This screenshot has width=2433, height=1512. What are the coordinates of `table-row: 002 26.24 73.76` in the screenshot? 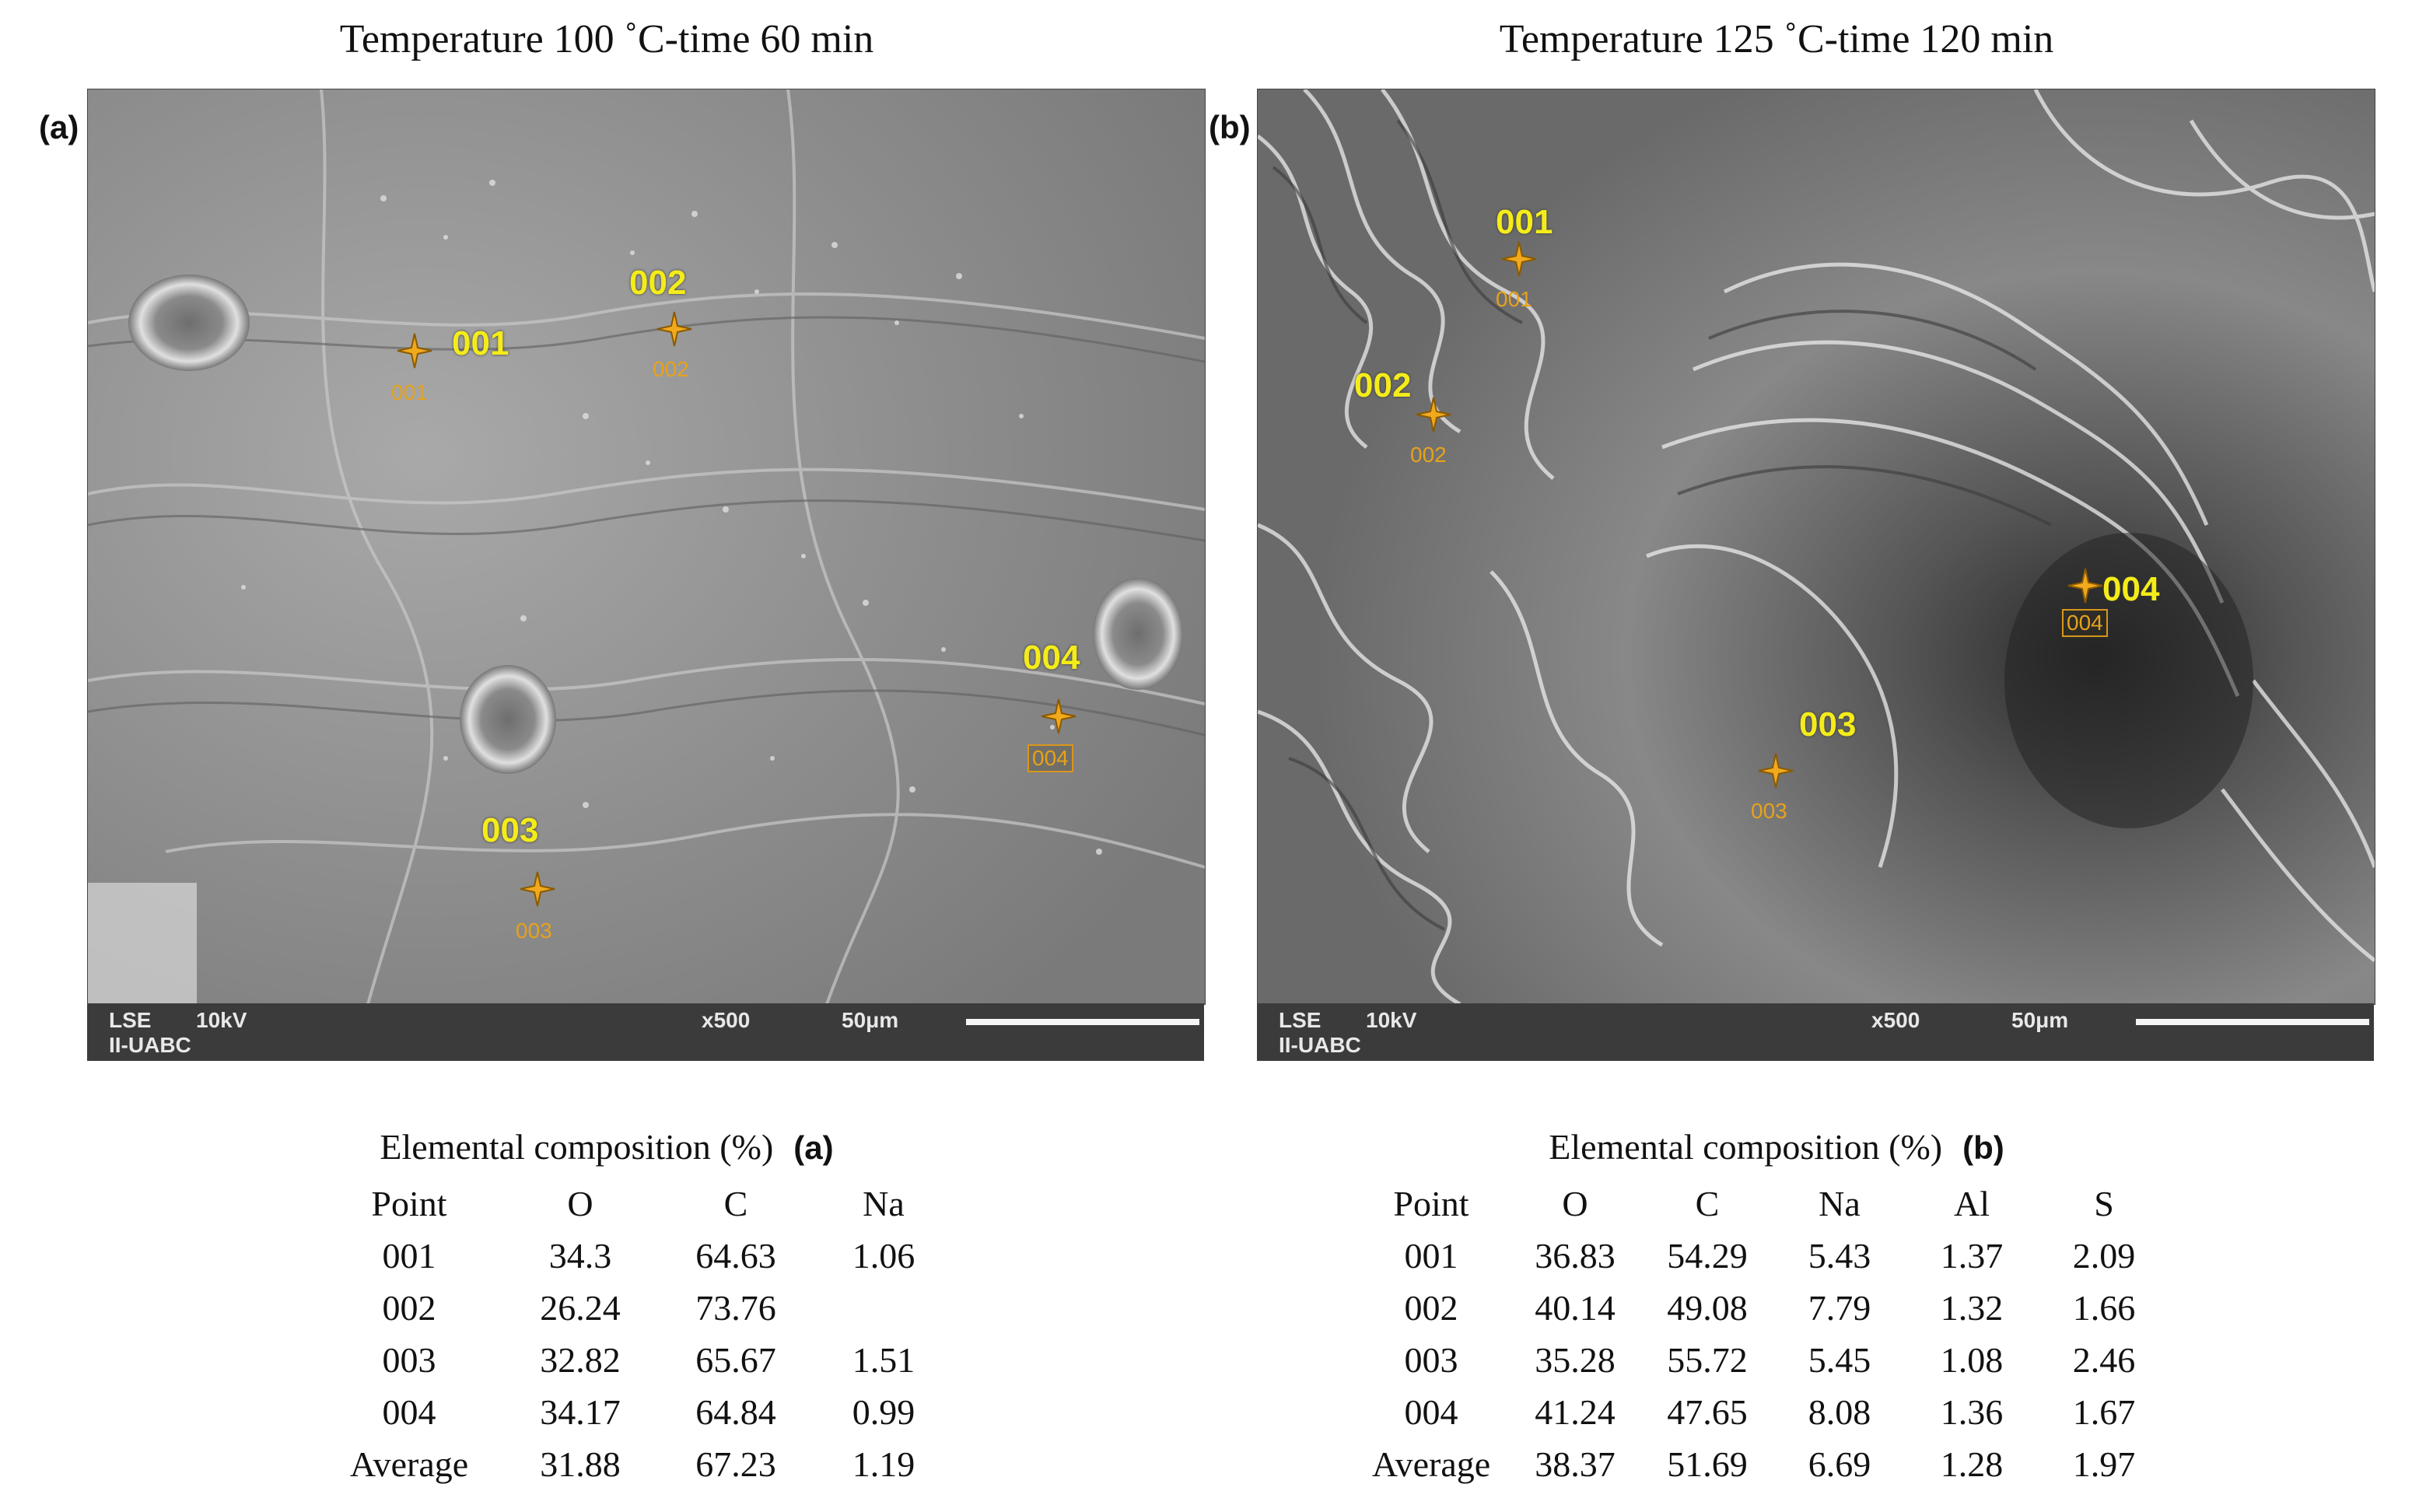 It's located at (635, 1308).